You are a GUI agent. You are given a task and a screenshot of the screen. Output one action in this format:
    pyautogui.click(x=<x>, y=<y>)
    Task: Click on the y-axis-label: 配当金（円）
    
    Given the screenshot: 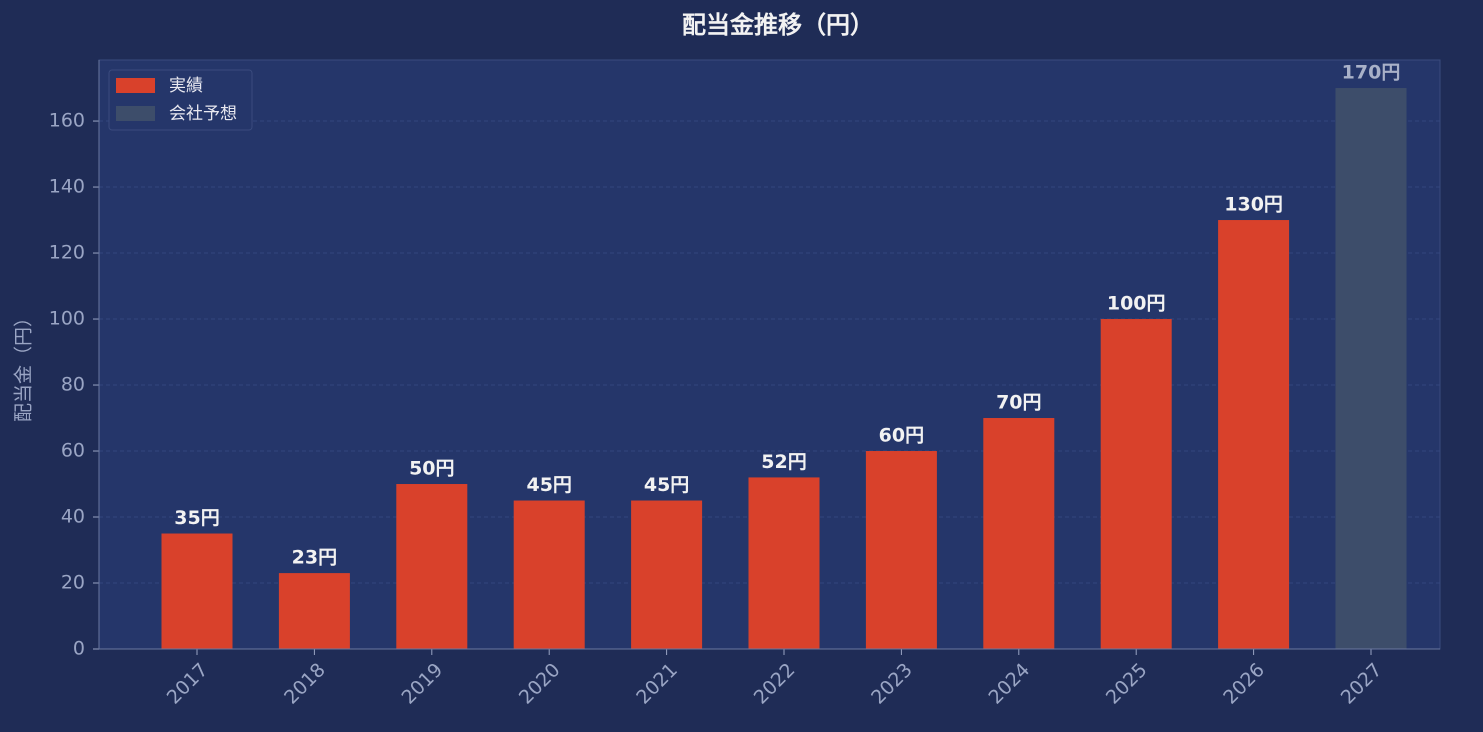 What is the action you would take?
    pyautogui.click(x=24, y=365)
    